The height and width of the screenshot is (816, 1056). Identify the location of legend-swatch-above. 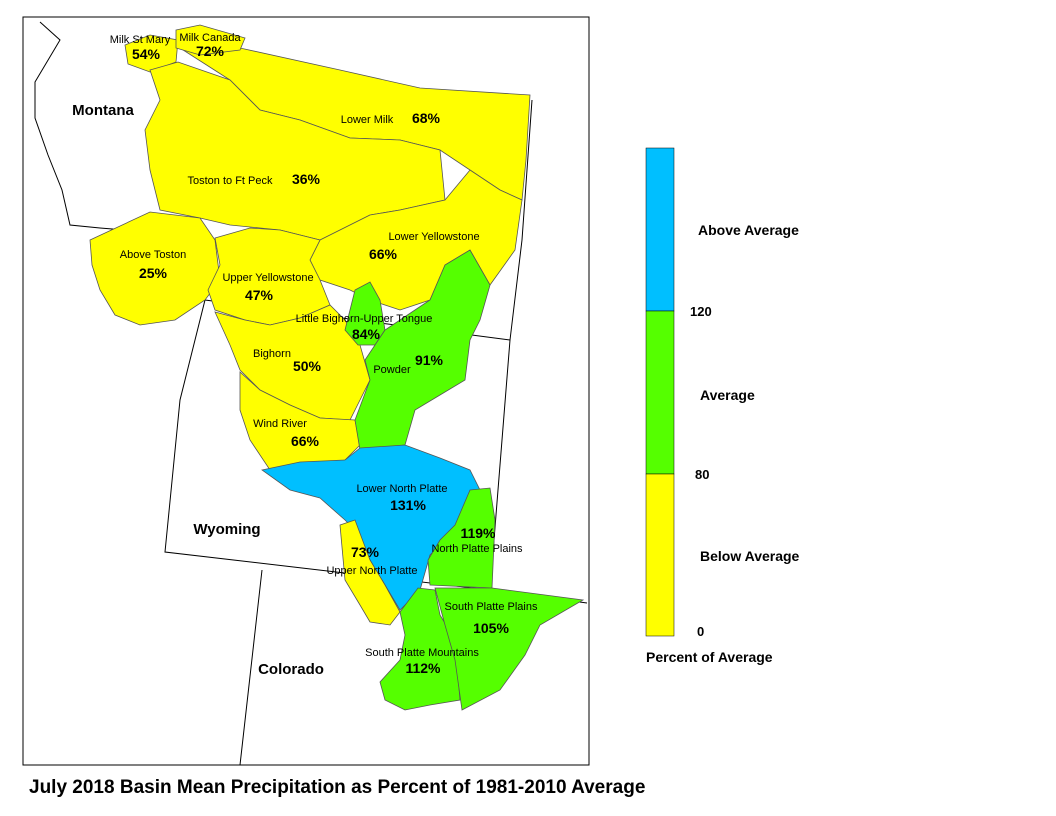
(660, 229).